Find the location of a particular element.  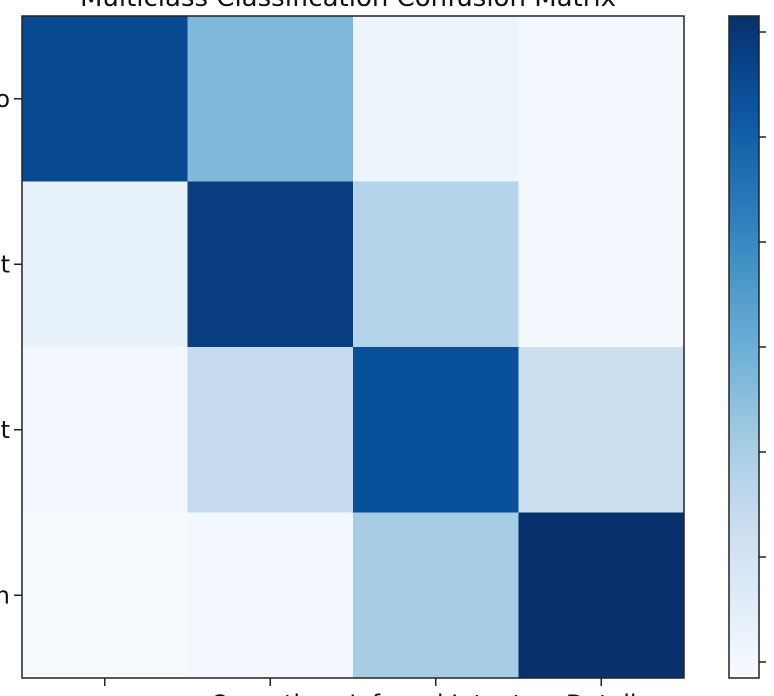

x-tick-label: Detail is located at coordinates (601, 693).